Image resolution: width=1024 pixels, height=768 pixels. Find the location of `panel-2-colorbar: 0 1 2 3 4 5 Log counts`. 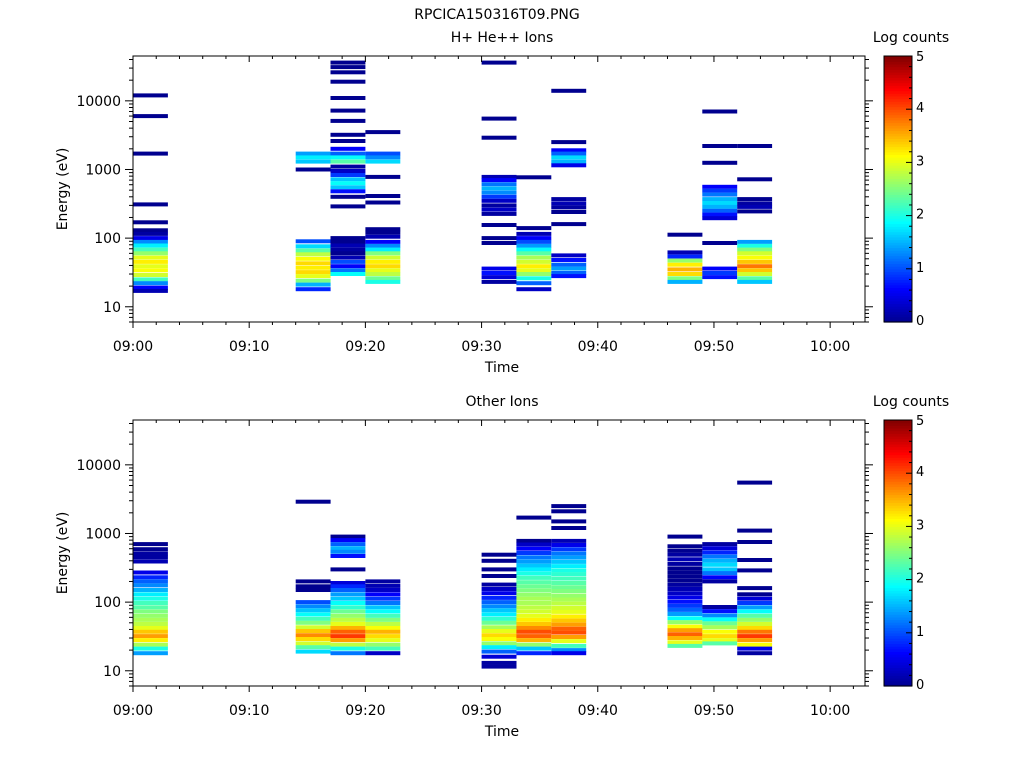

panel-2-colorbar: 0 1 2 3 4 5 Log counts is located at coordinates (911, 543).